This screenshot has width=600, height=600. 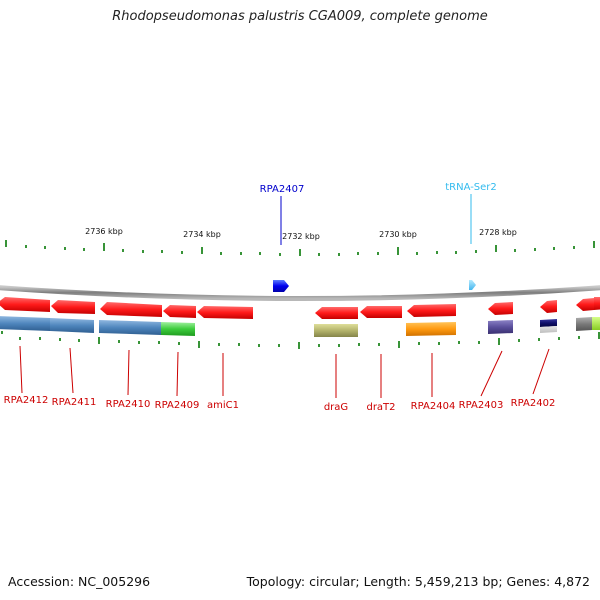 I want to click on trna-ser2-arrow, so click(x=472, y=285).